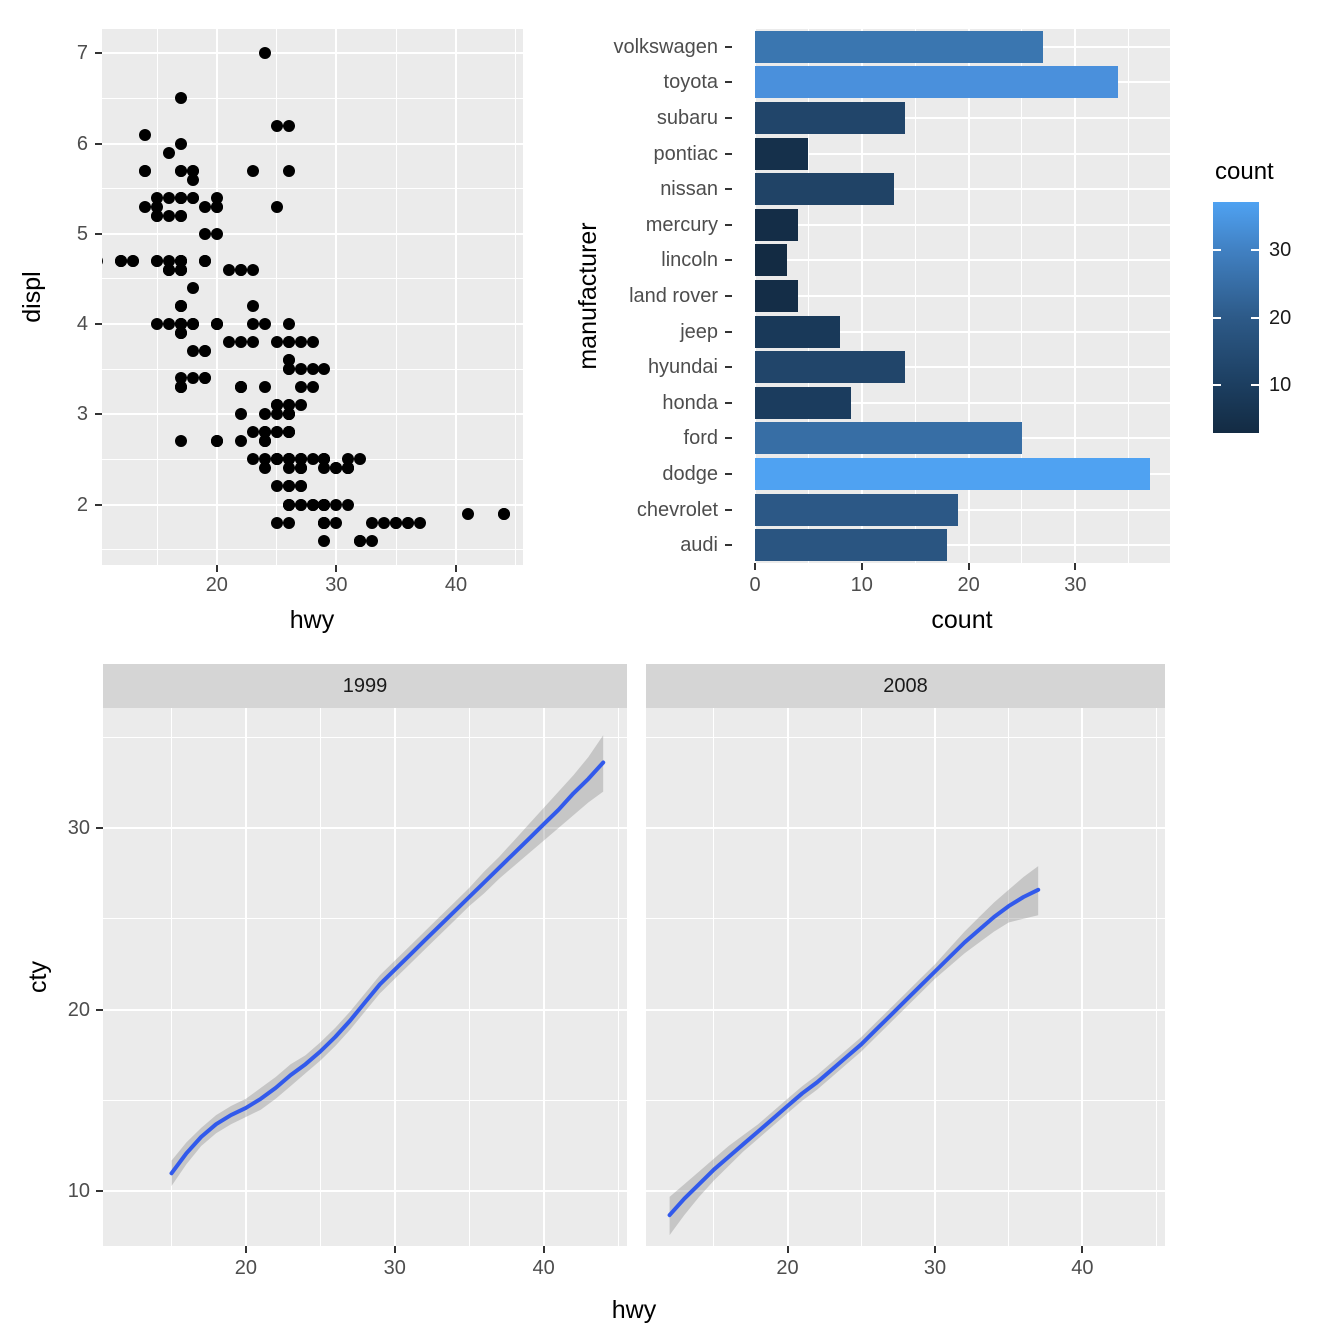  What do you see at coordinates (690, 474) in the screenshot?
I see `category-label: dodge` at bounding box center [690, 474].